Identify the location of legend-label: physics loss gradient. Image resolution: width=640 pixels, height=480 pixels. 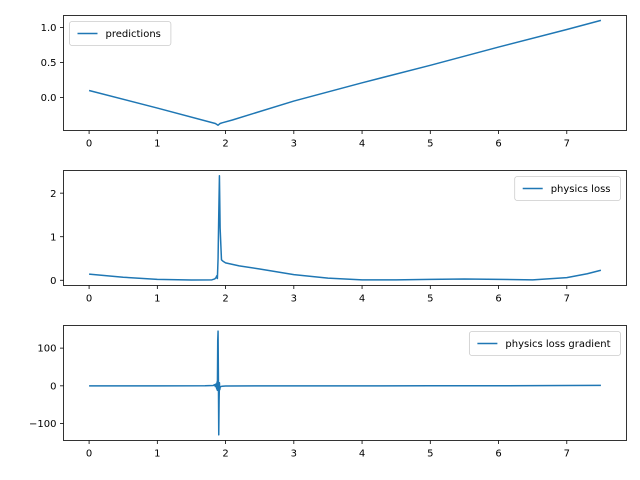
(557, 344).